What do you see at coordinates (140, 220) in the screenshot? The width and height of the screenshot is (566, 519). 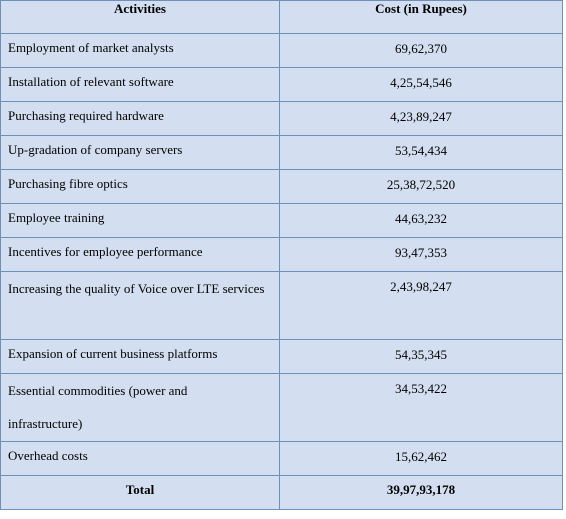 I see `activity-cell: Employee training` at bounding box center [140, 220].